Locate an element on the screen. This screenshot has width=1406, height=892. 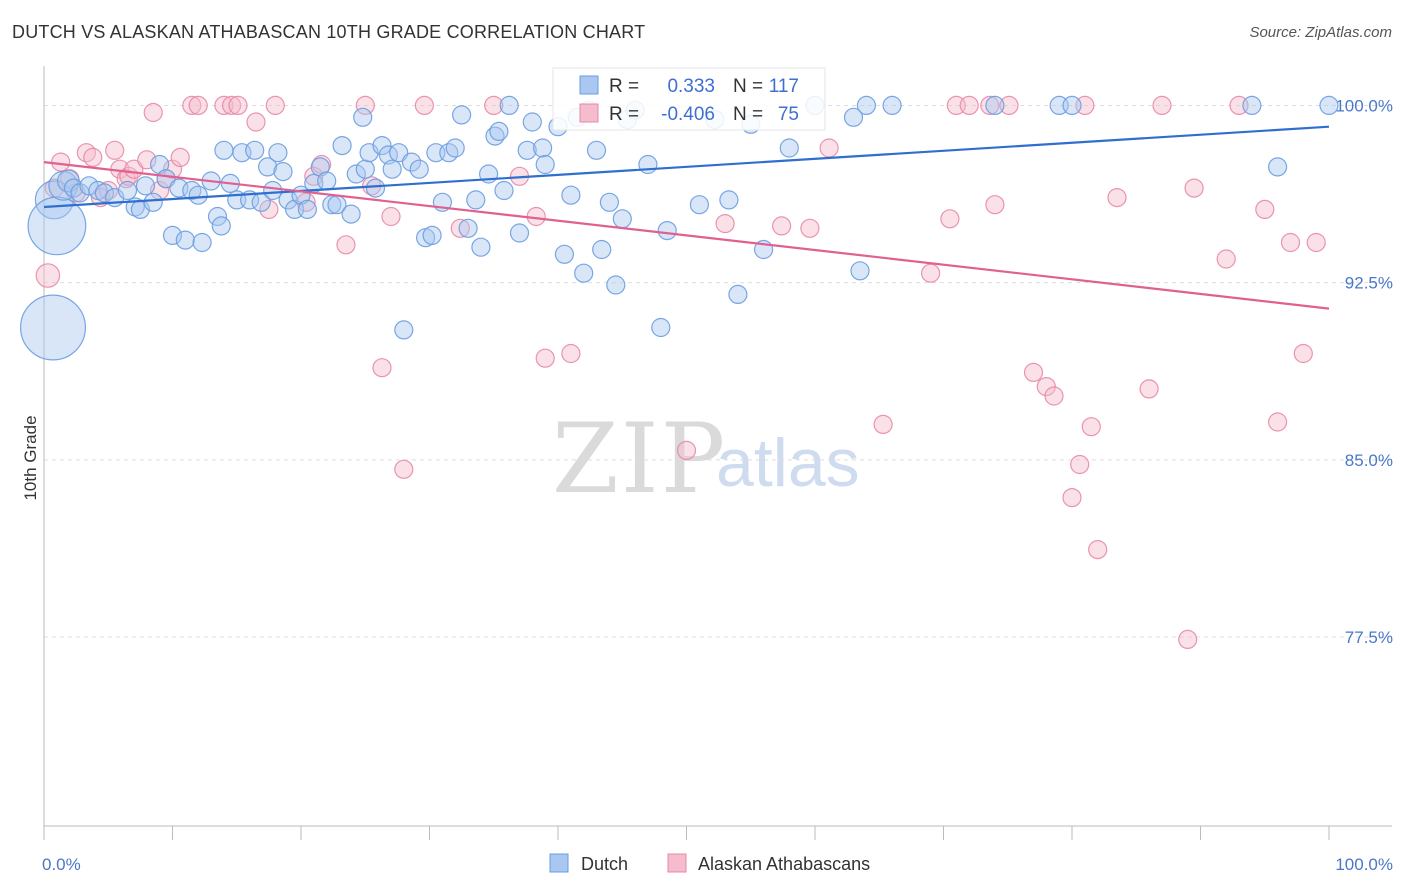
dutch-trend-line is located at coordinates (686, 167).